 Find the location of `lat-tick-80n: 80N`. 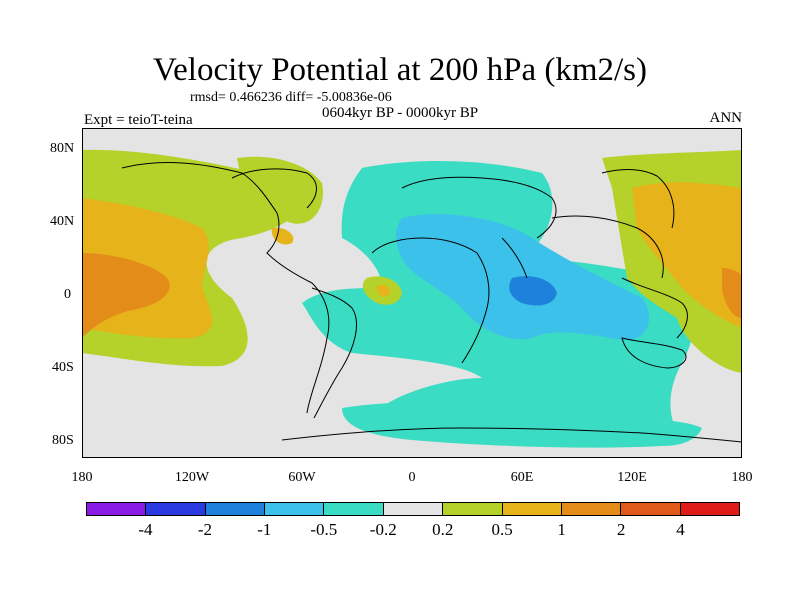

lat-tick-80n: 80N is located at coordinates (62, 148).